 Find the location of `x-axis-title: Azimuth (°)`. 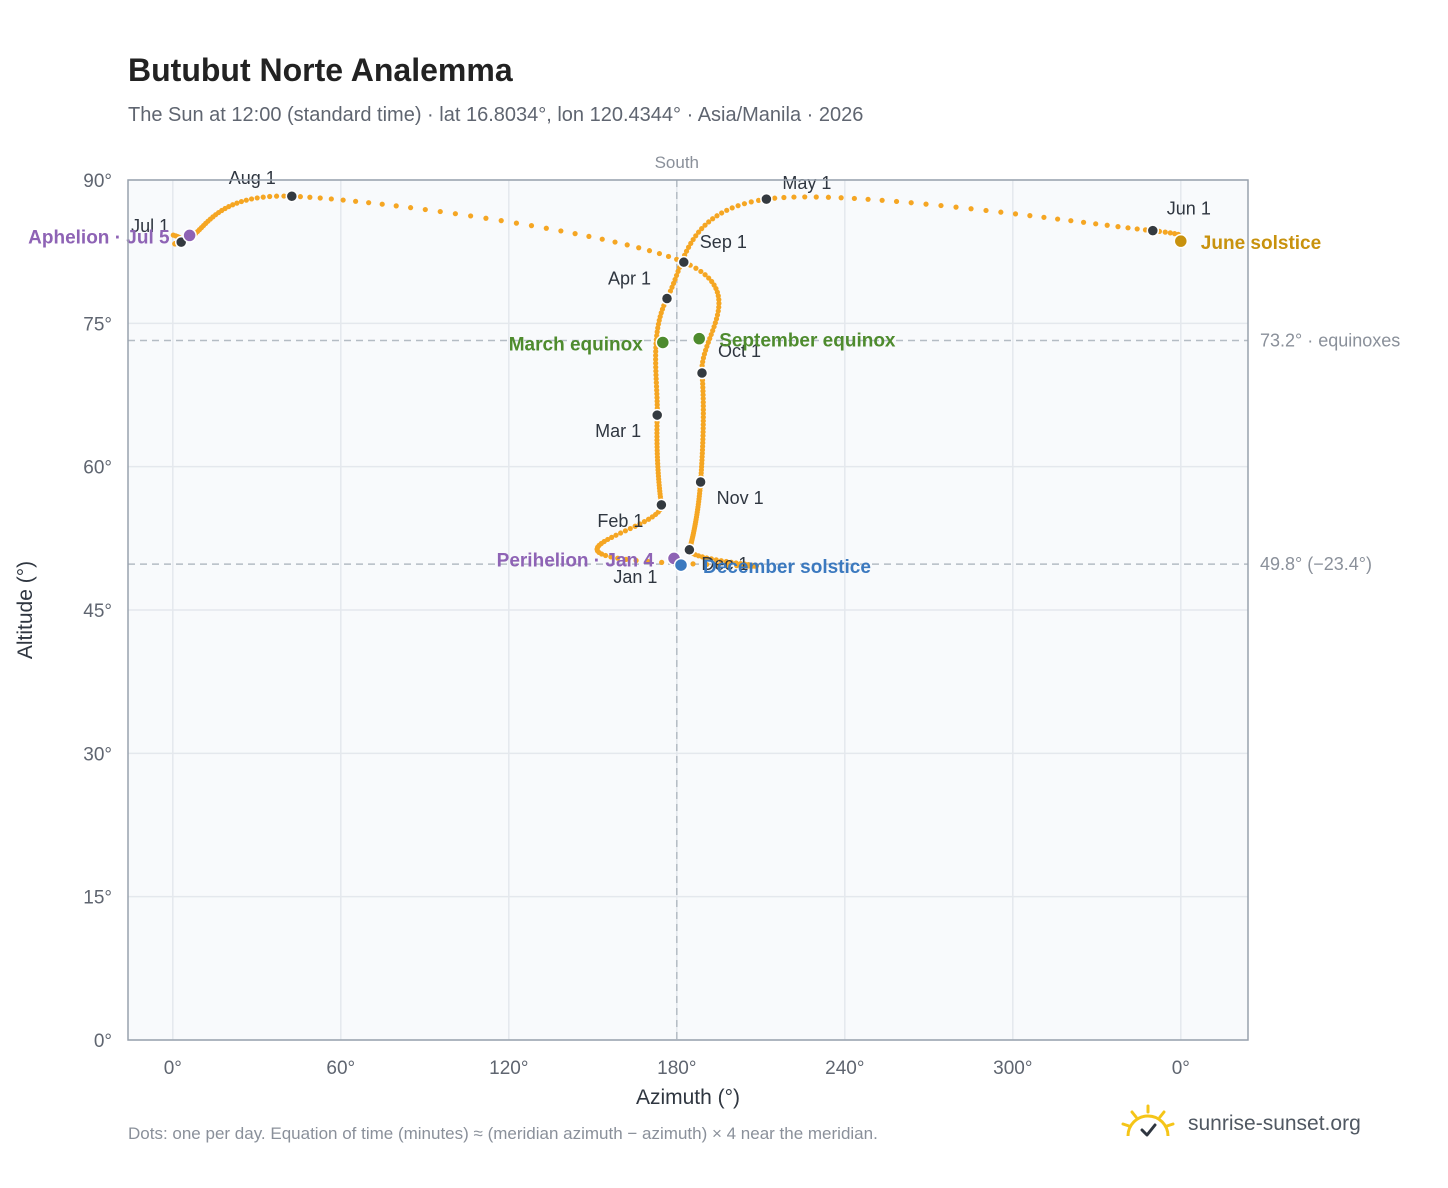

x-axis-title: Azimuth (°) is located at coordinates (688, 1097).